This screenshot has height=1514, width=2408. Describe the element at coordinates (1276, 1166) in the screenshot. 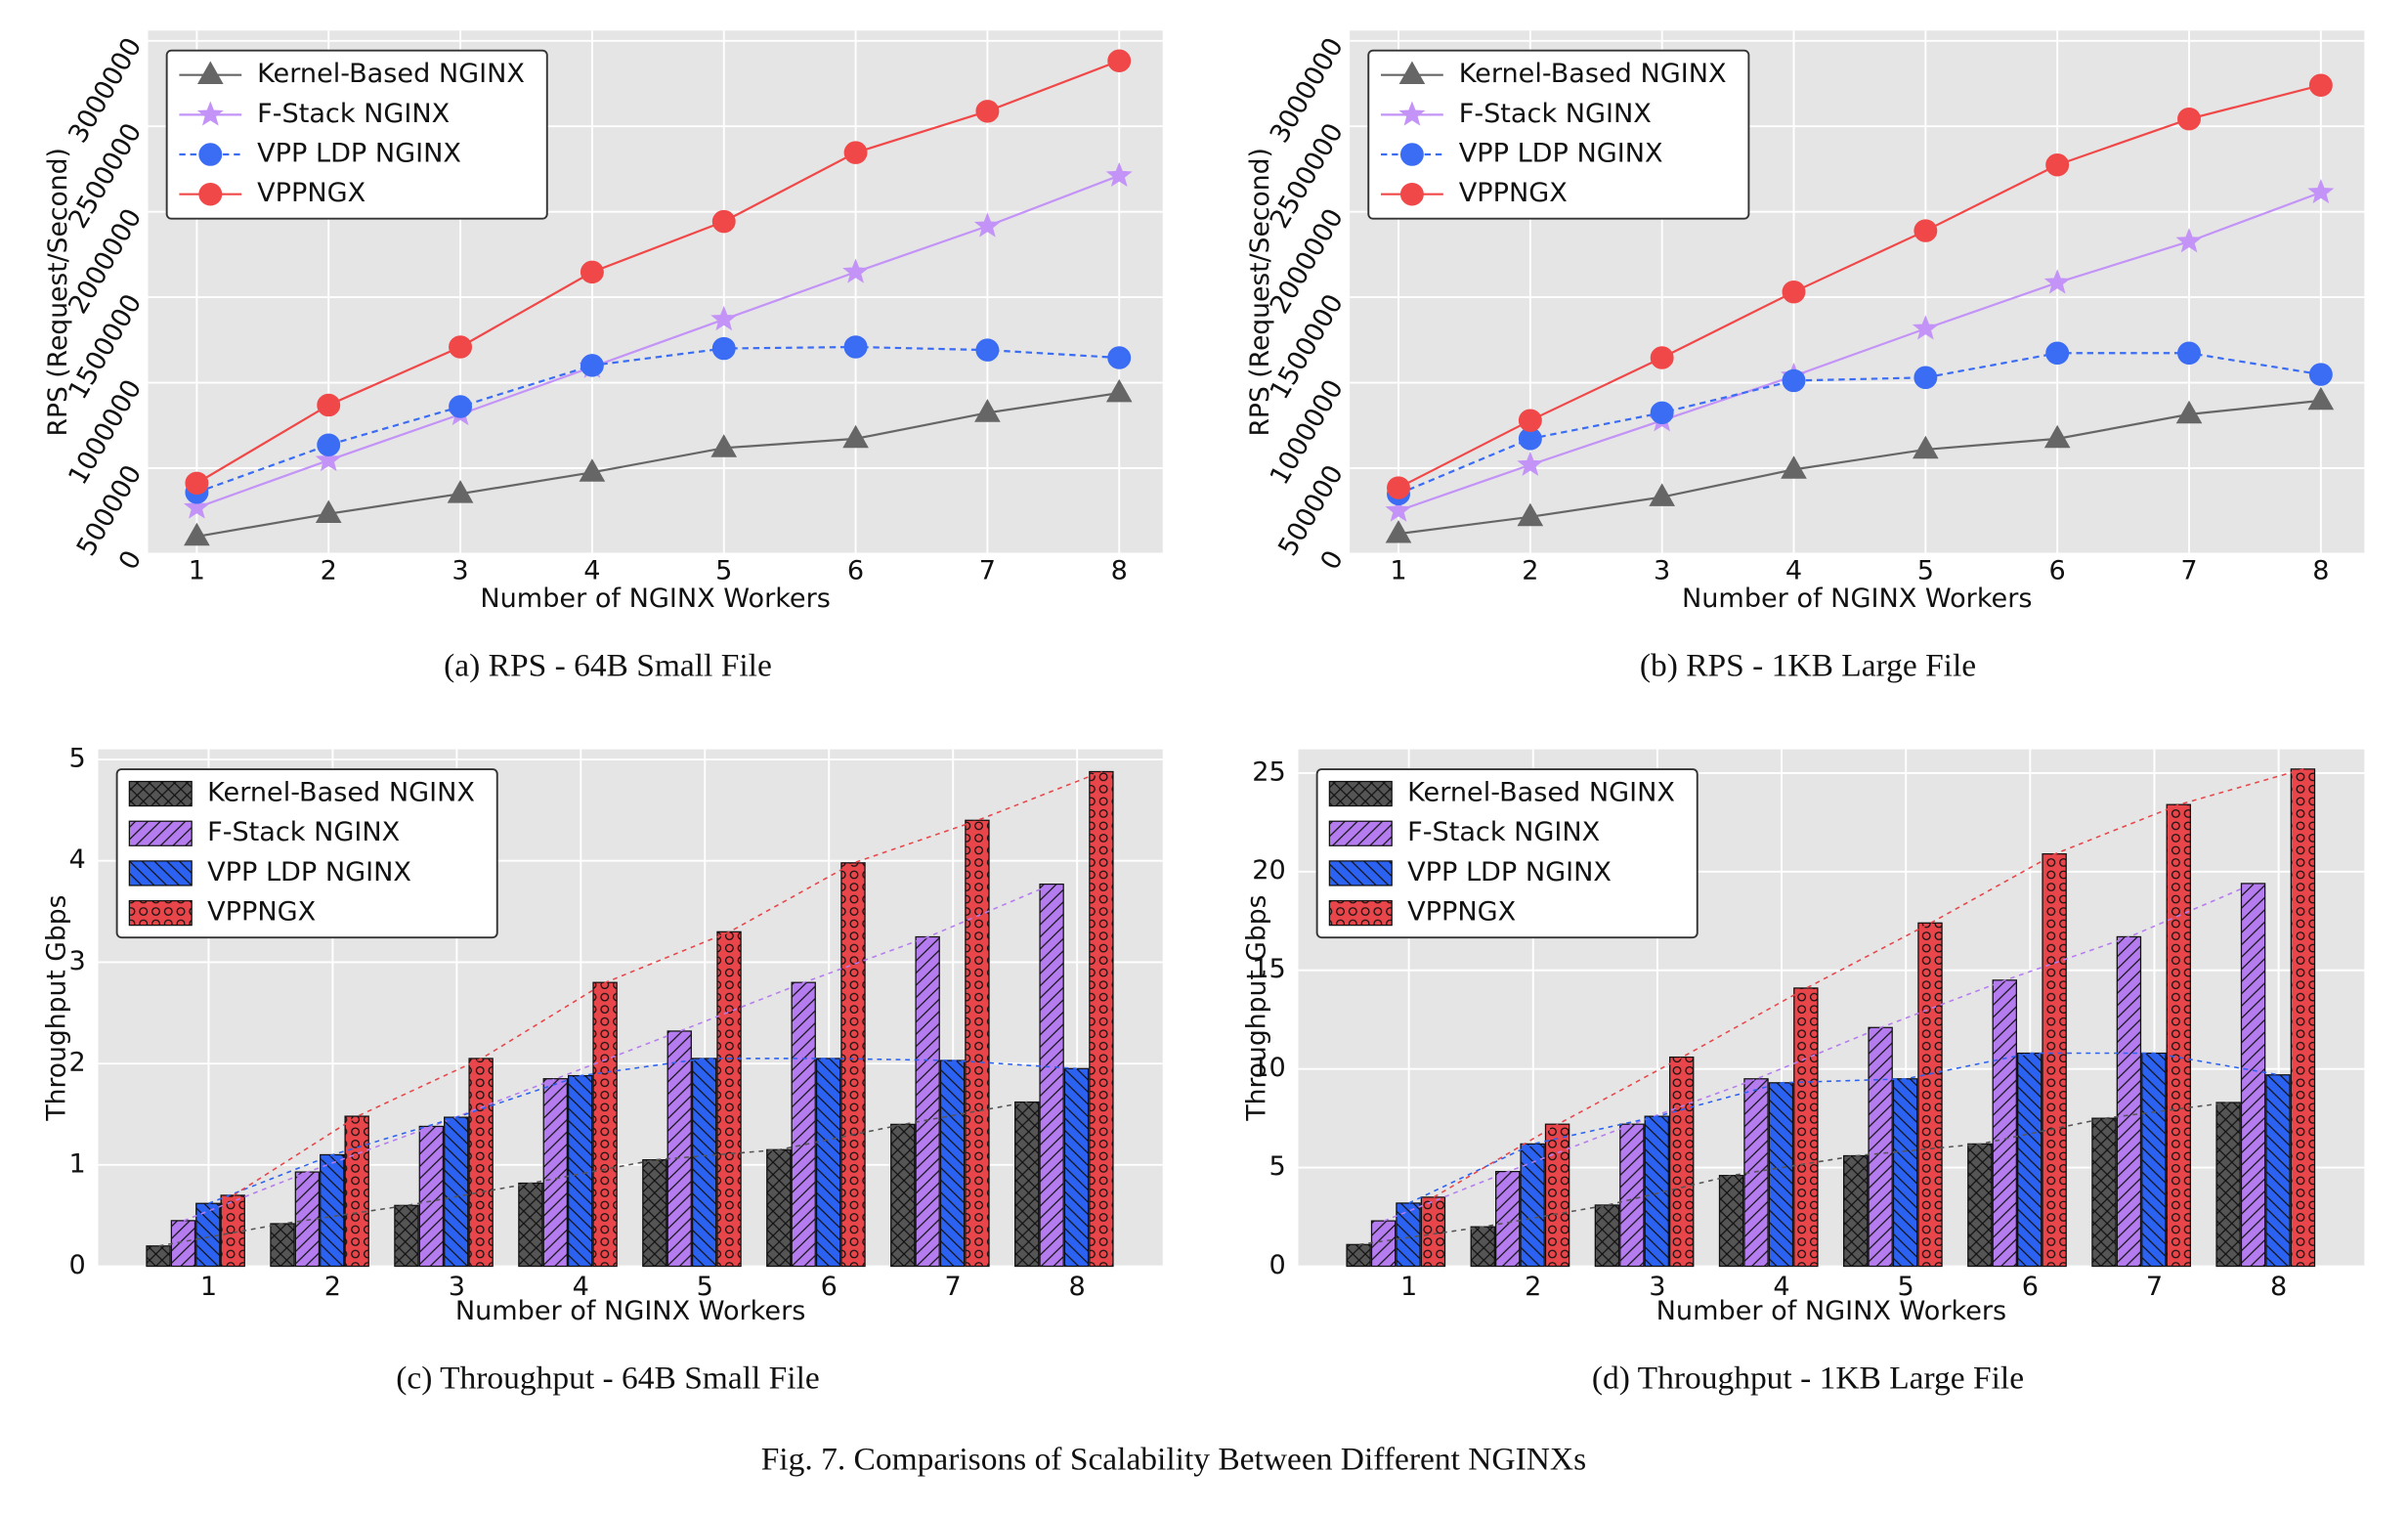

I see `y-tick-label: 5` at that location.